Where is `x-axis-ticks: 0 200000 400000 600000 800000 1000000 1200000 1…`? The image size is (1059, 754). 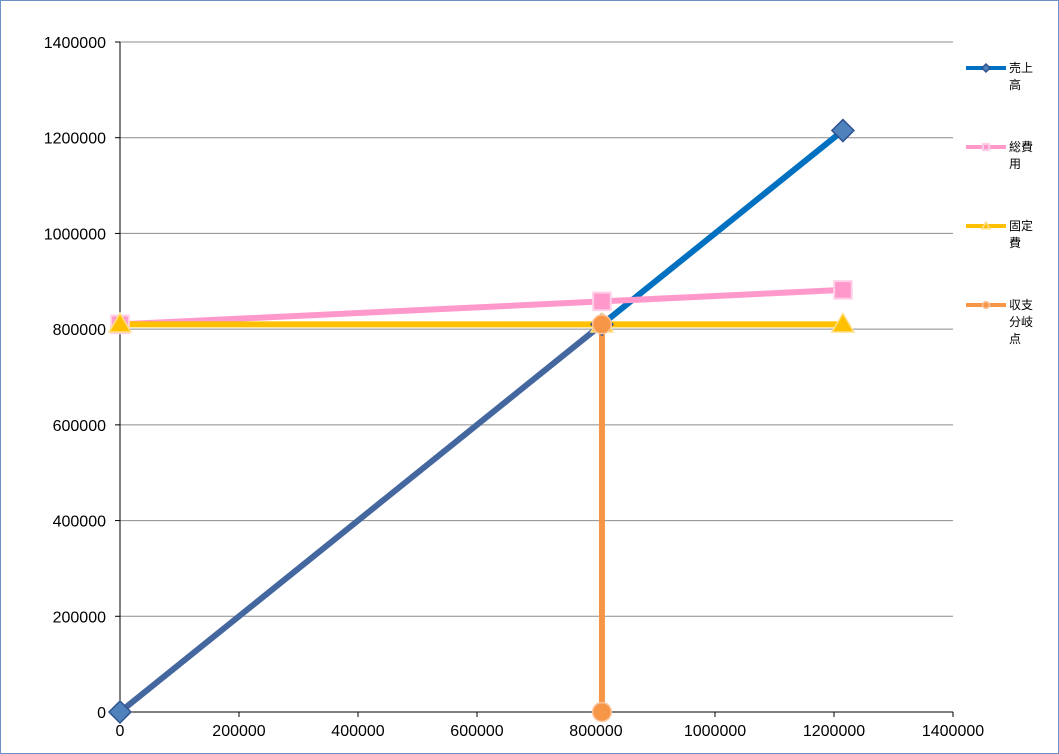
x-axis-ticks: 0 200000 400000 600000 800000 1000000 1200000 1… is located at coordinates (550, 731).